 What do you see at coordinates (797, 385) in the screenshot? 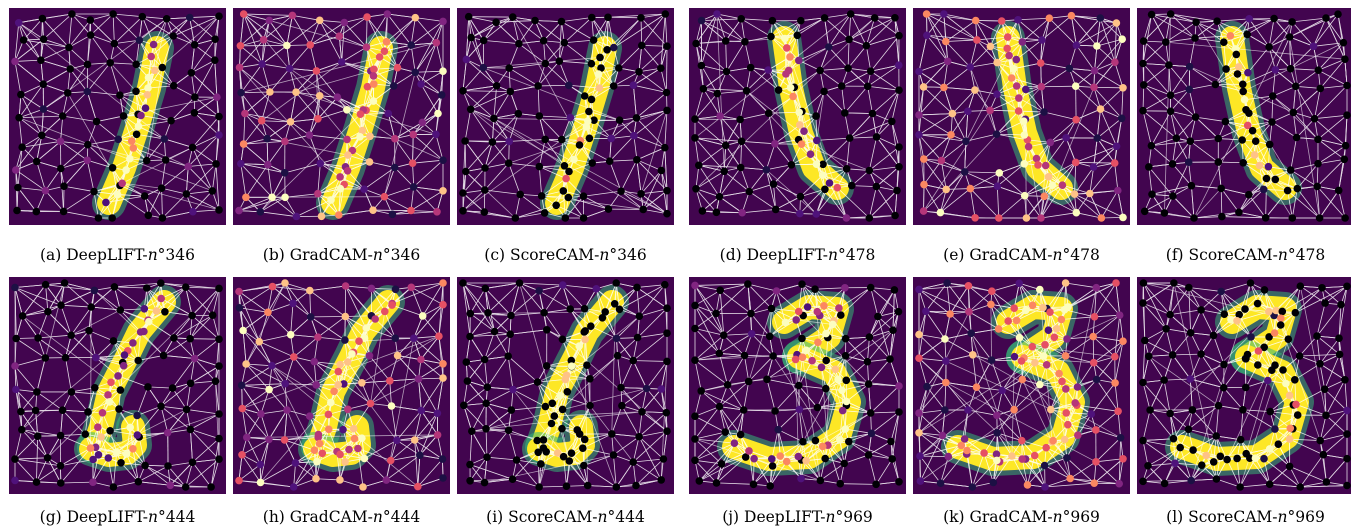
I see `panel-j` at bounding box center [797, 385].